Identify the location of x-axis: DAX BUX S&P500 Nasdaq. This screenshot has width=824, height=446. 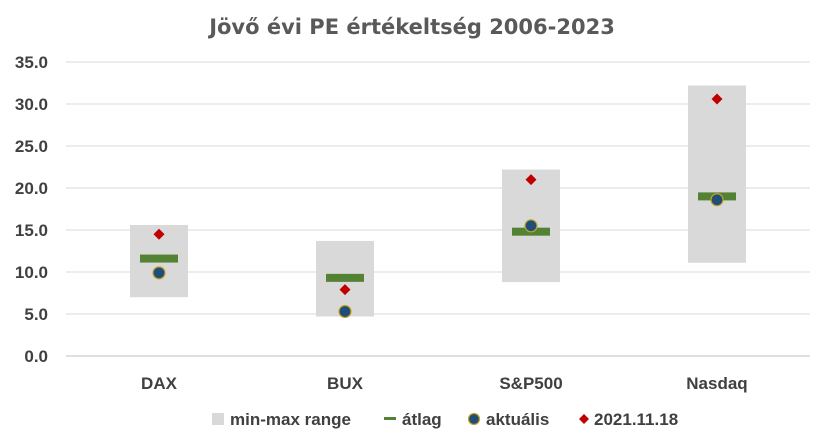
(438, 374).